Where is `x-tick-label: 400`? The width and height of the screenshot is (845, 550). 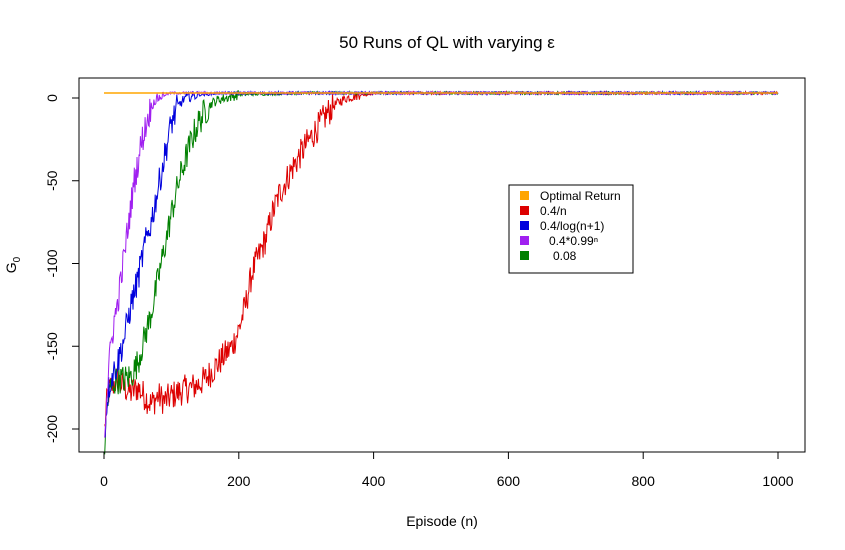
x-tick-label: 400 is located at coordinates (374, 481).